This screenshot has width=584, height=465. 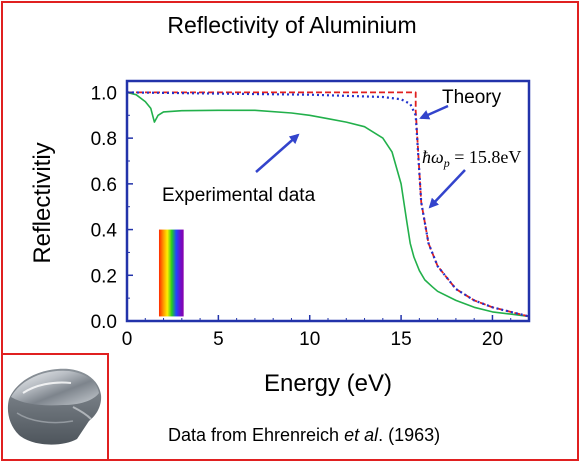 I want to click on chart-title: Reflectivity of Aluminium, so click(x=292, y=25).